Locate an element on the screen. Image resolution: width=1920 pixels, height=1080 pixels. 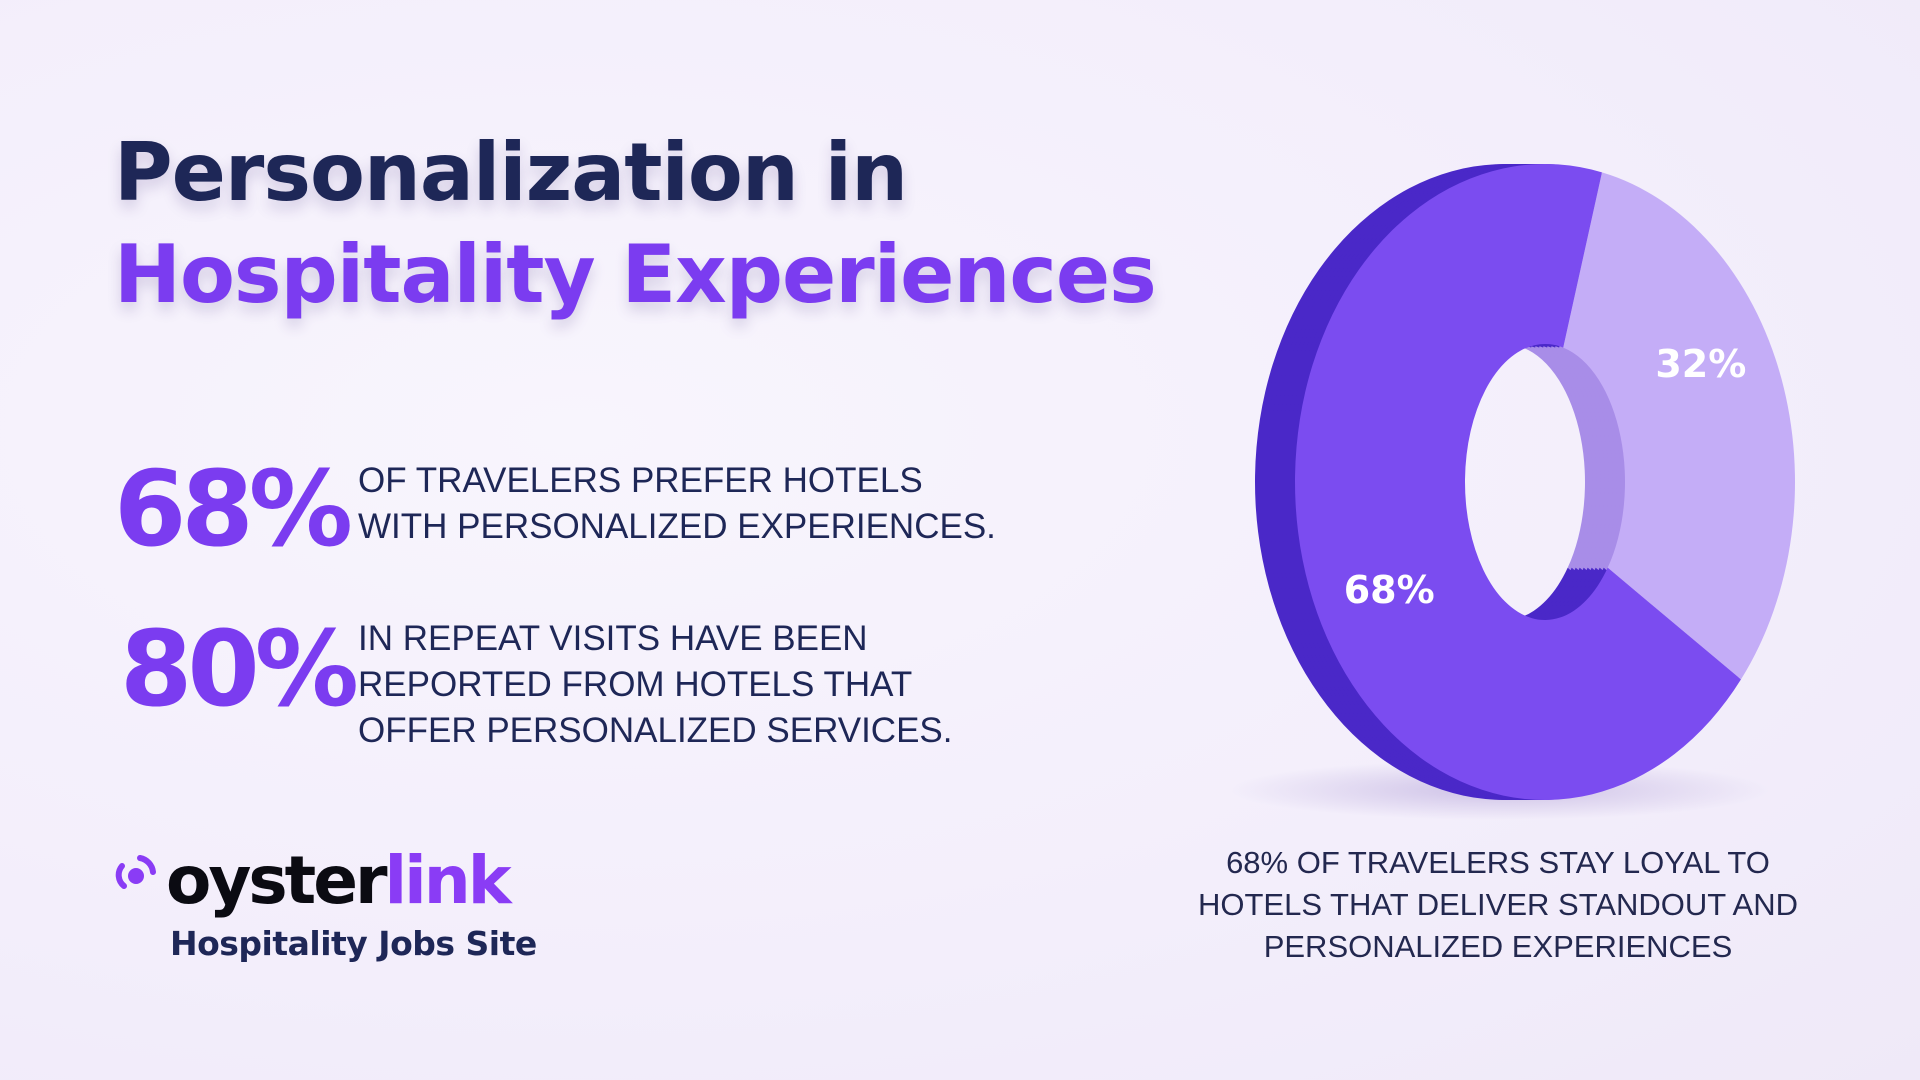
caption-line: HOTELS THAT DELIVER STANDOUT AND is located at coordinates (1498, 904).